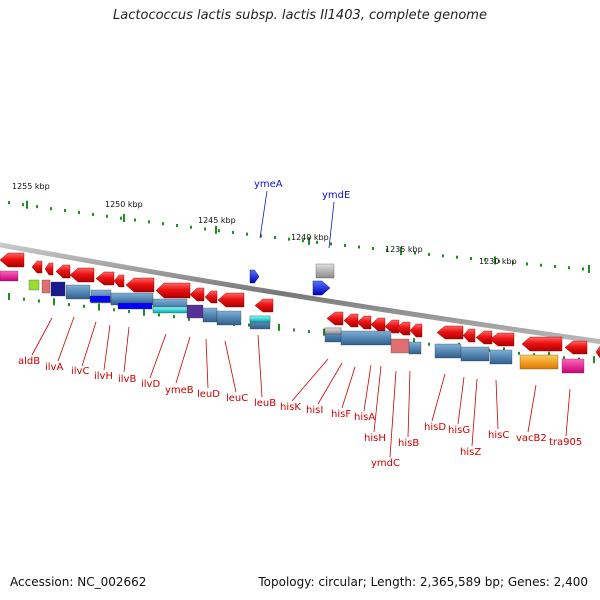  What do you see at coordinates (103, 376) in the screenshot?
I see `gene-label-ilvH: ilvH` at bounding box center [103, 376].